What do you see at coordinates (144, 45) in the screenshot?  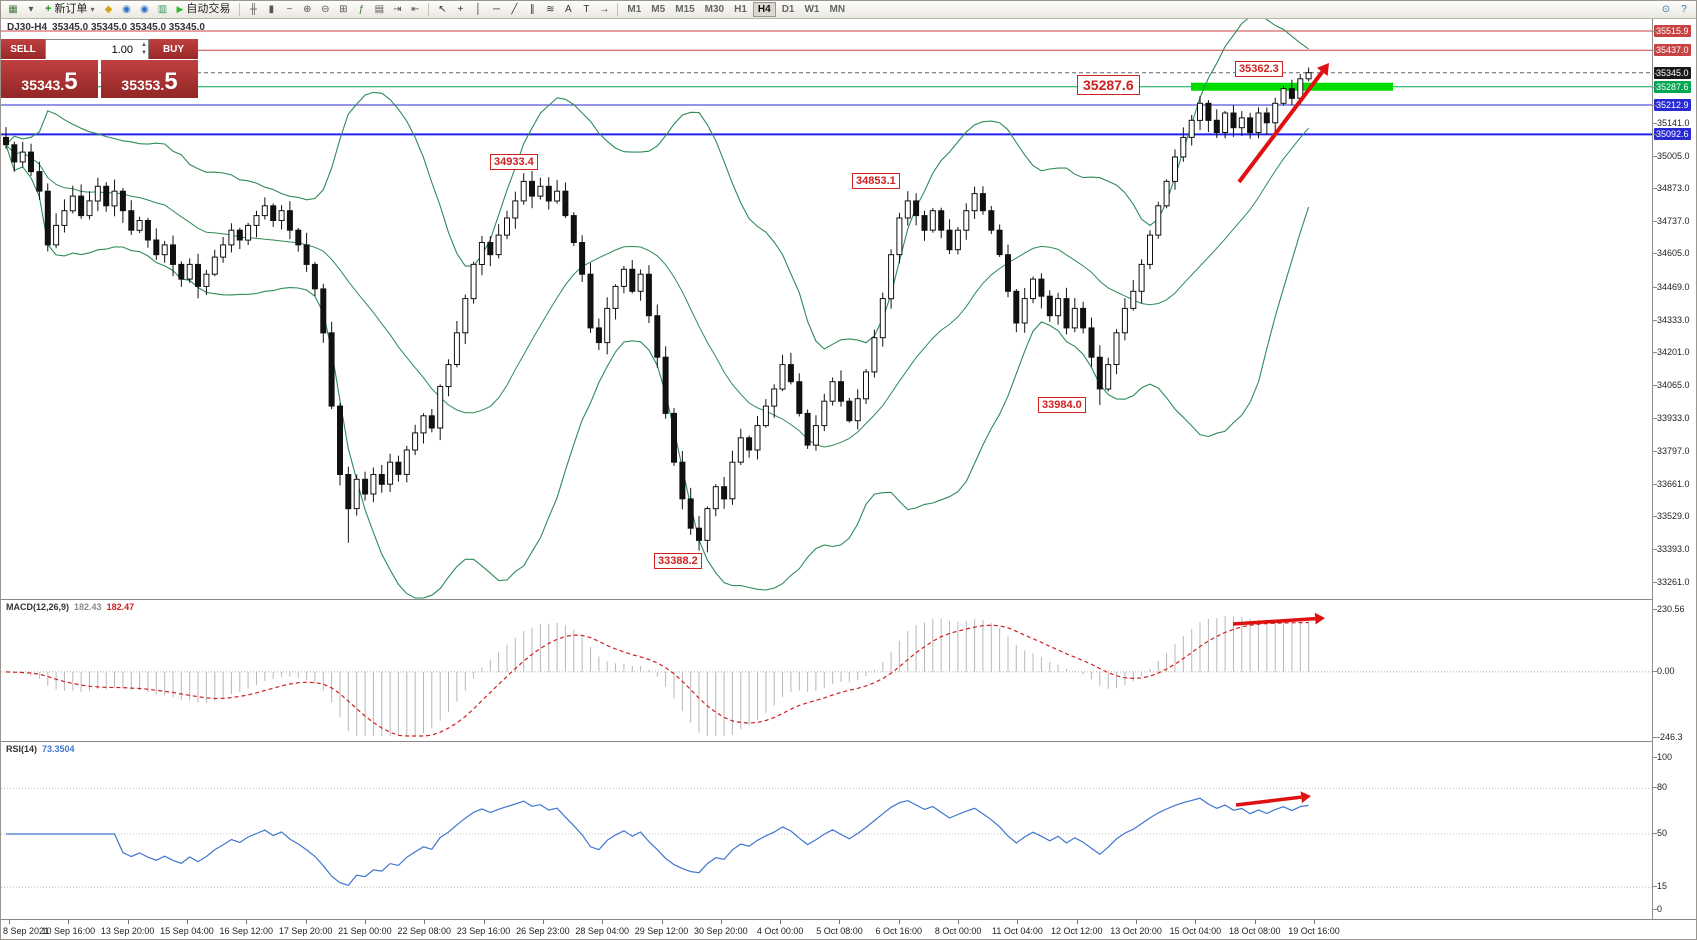 I see `volume-stepper-up: ▲` at bounding box center [144, 45].